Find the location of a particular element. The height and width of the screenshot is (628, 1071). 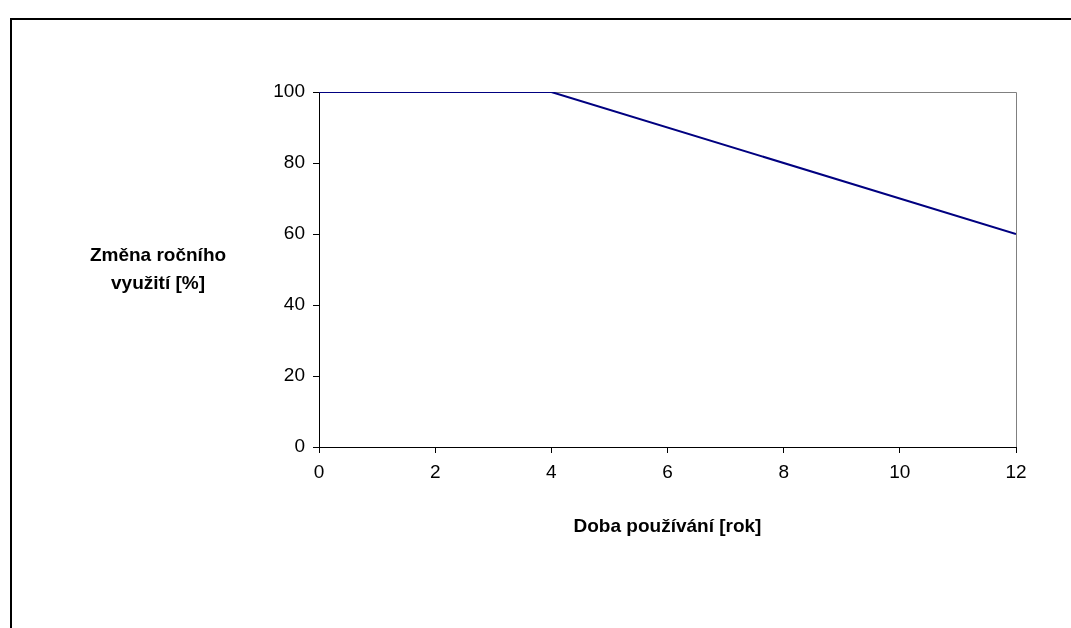

y-tick-label: 80 is located at coordinates (294, 162).